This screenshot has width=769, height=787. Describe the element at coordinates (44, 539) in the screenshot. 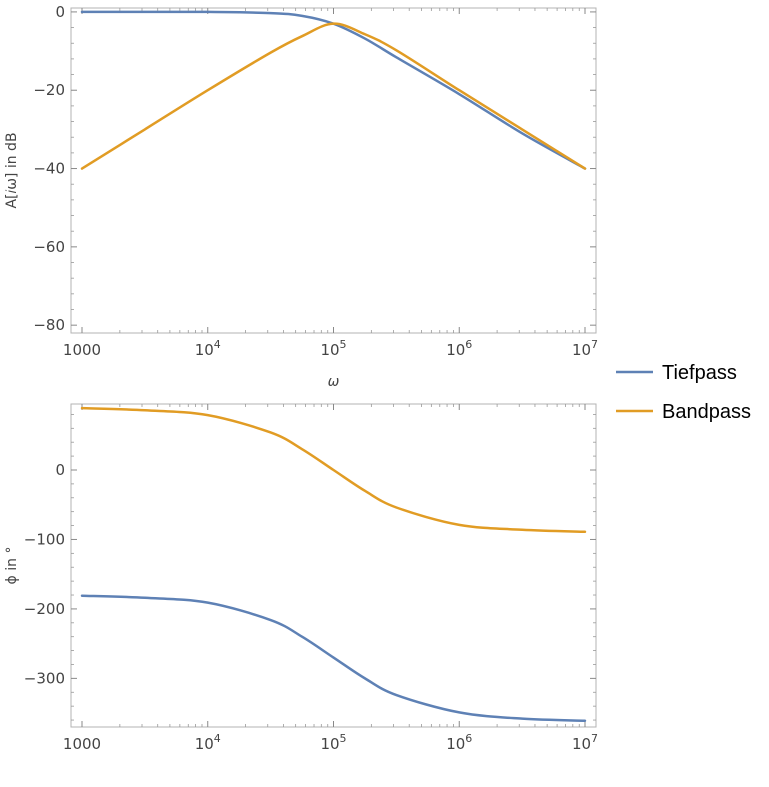

I see `y-tick-label: −100` at that location.